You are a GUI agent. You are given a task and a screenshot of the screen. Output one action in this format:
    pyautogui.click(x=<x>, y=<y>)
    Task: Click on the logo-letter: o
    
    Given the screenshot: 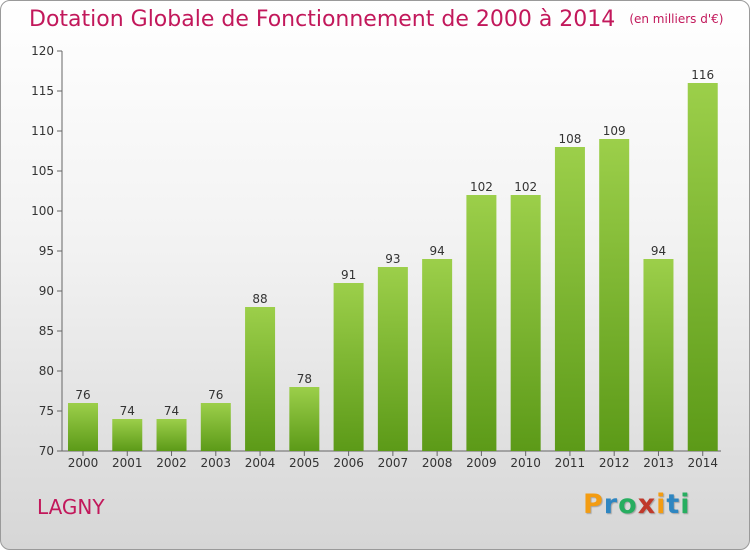 What is the action you would take?
    pyautogui.click(x=628, y=504)
    